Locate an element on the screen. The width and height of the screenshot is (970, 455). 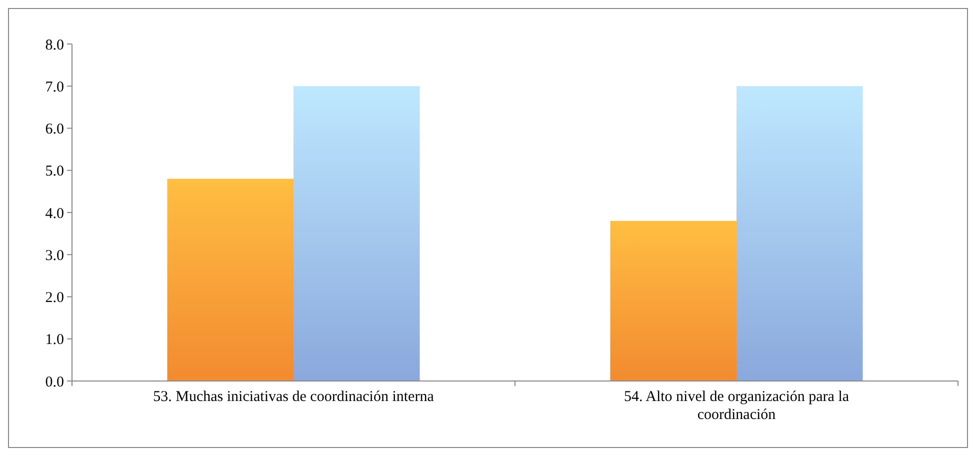
y-tick-label: 7.0 is located at coordinates (54, 87).